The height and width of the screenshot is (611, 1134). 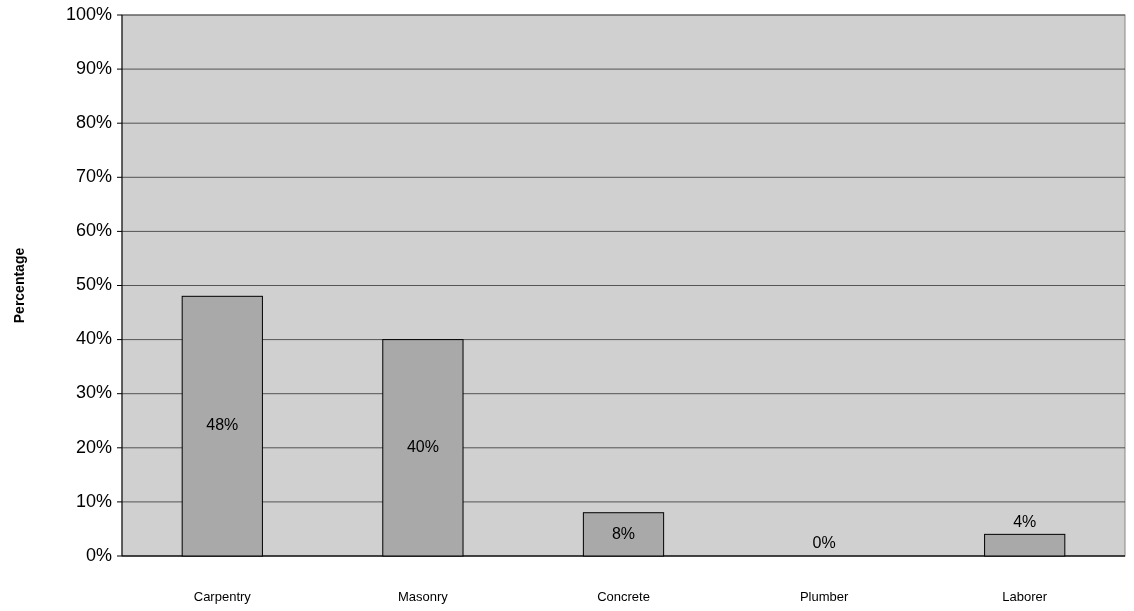 What do you see at coordinates (98, 554) in the screenshot?
I see `y-tick-label: 0%` at bounding box center [98, 554].